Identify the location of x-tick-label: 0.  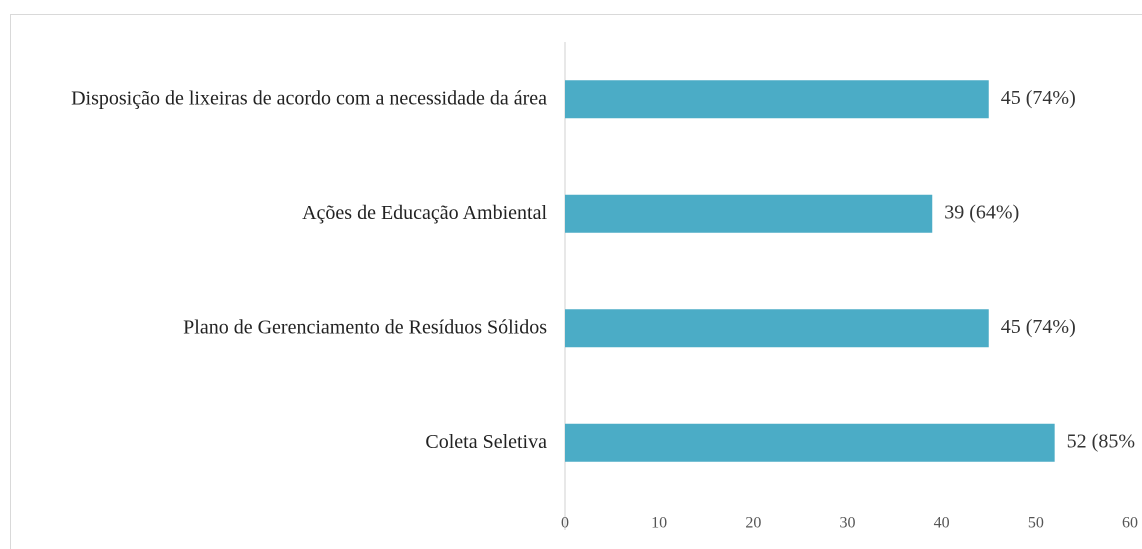
(565, 523).